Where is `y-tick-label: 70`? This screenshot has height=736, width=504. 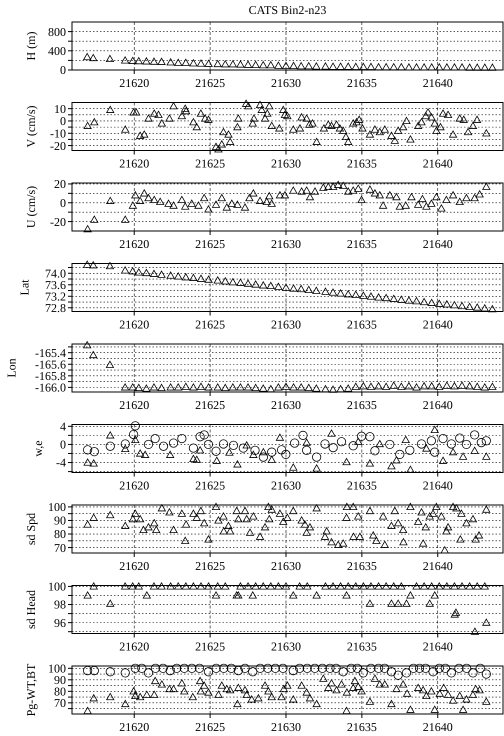 y-tick-label: 70 is located at coordinates (60, 703).